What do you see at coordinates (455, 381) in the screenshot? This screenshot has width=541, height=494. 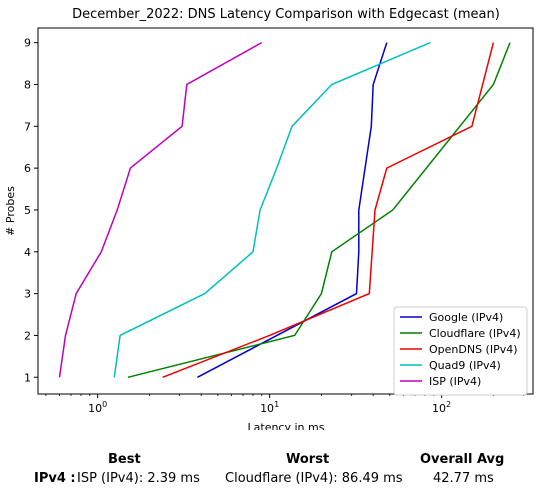 I see `legend-entry: ISP (IPv4)` at bounding box center [455, 381].